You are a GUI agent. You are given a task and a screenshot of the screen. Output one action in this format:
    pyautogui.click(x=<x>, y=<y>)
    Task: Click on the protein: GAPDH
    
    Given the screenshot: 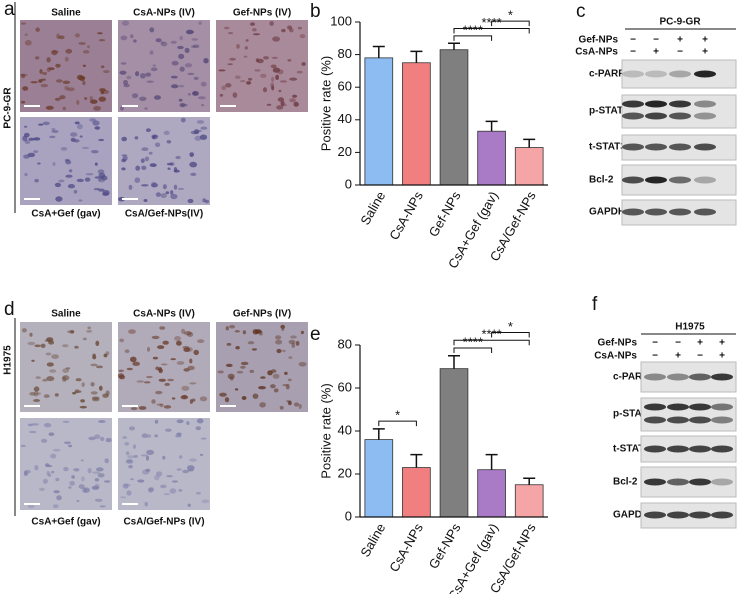 What is the action you would take?
    pyautogui.click(x=607, y=212)
    